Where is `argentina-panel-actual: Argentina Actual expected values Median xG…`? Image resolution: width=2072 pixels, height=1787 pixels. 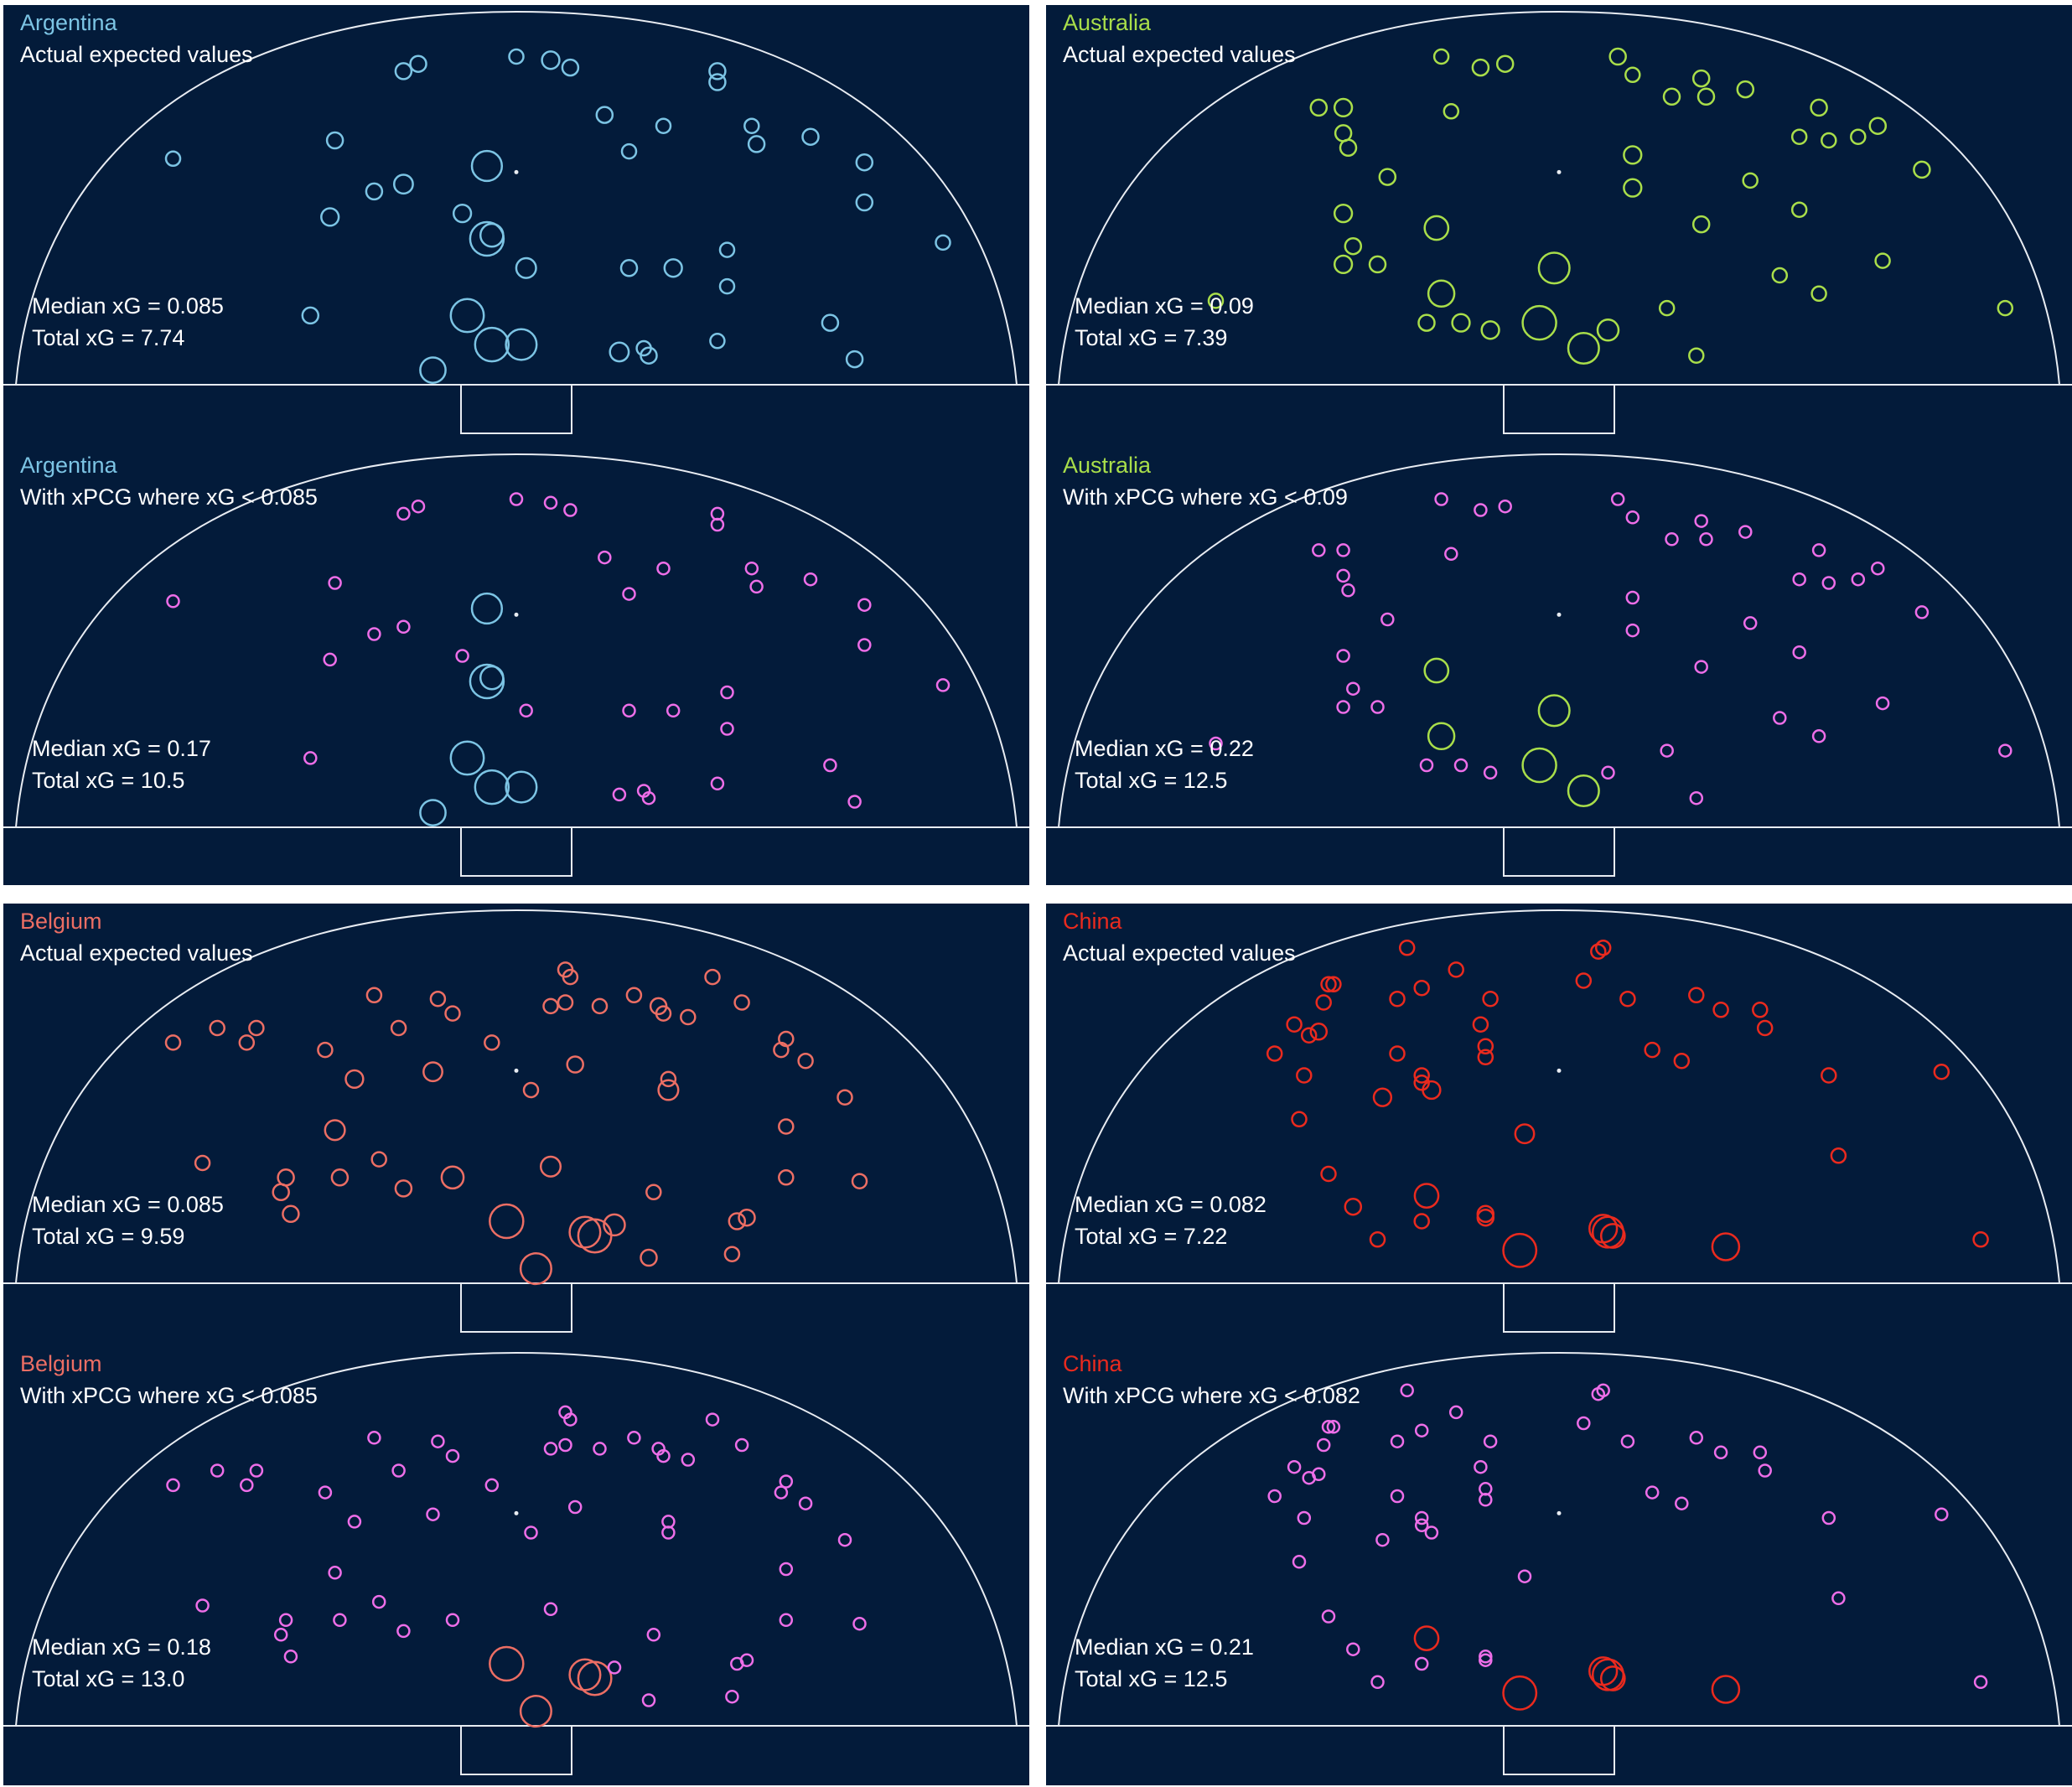 argentina-panel-actual: Argentina Actual expected values Median xG… is located at coordinates (516, 222).